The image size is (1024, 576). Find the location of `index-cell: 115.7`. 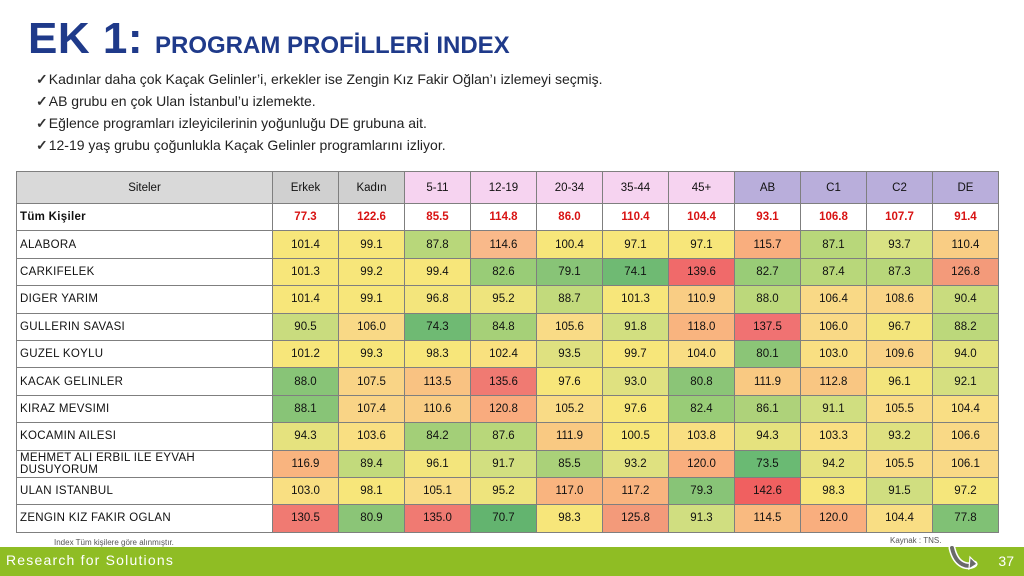

index-cell: 115.7 is located at coordinates (767, 244).